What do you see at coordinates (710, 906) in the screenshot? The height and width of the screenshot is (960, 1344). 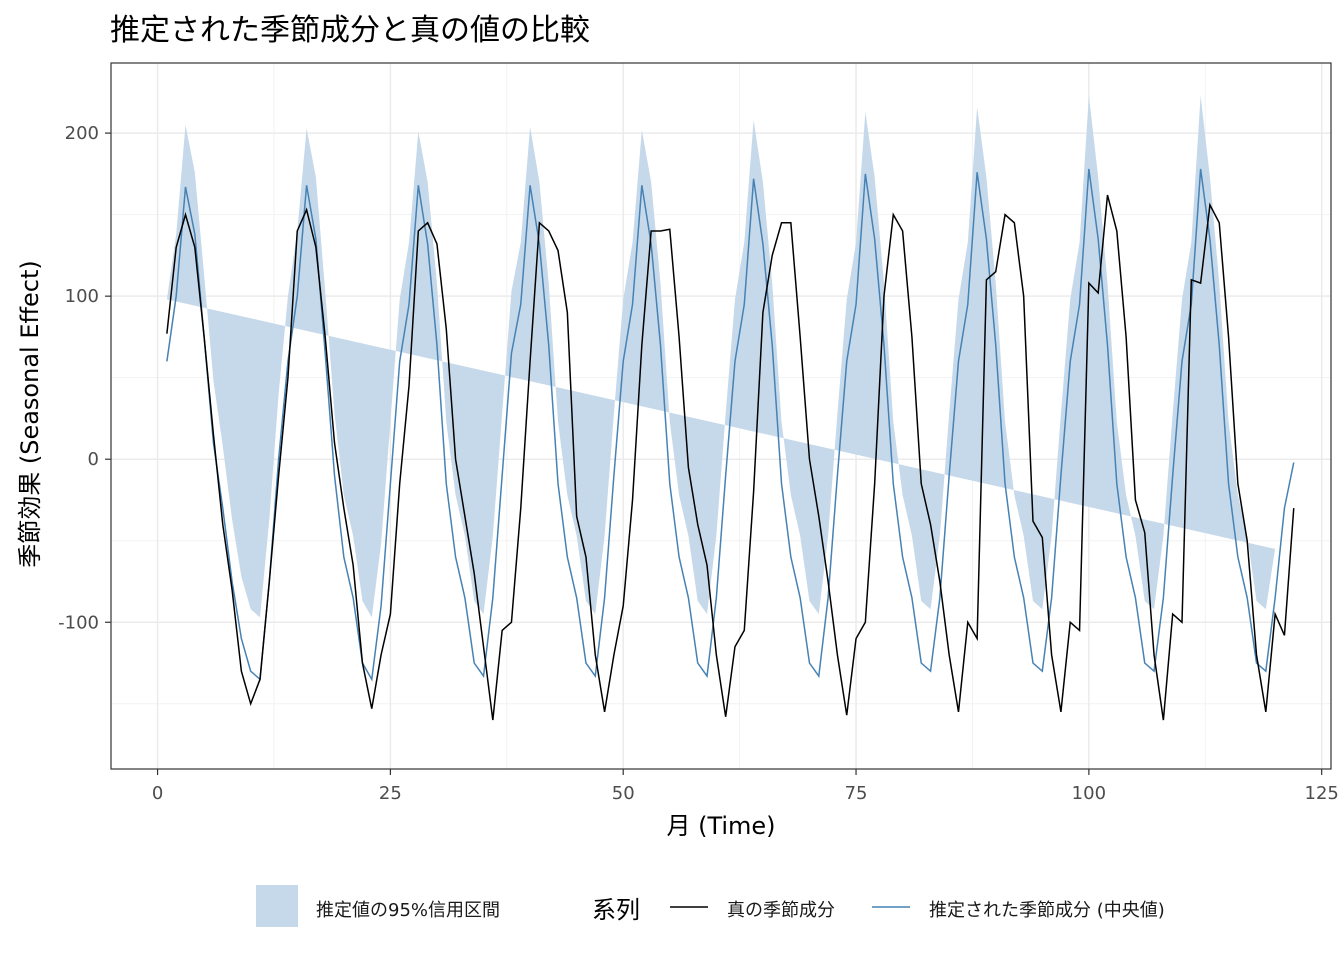 I see `legend: 推定値の95%信用区間 系列 真の季節成分 推定された季節成分 (中央値)` at bounding box center [710, 906].